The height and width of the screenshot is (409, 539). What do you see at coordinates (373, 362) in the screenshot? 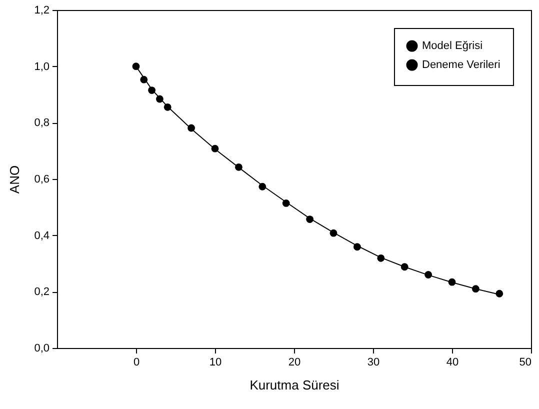
I see `x-tick-label: 30` at bounding box center [373, 362].